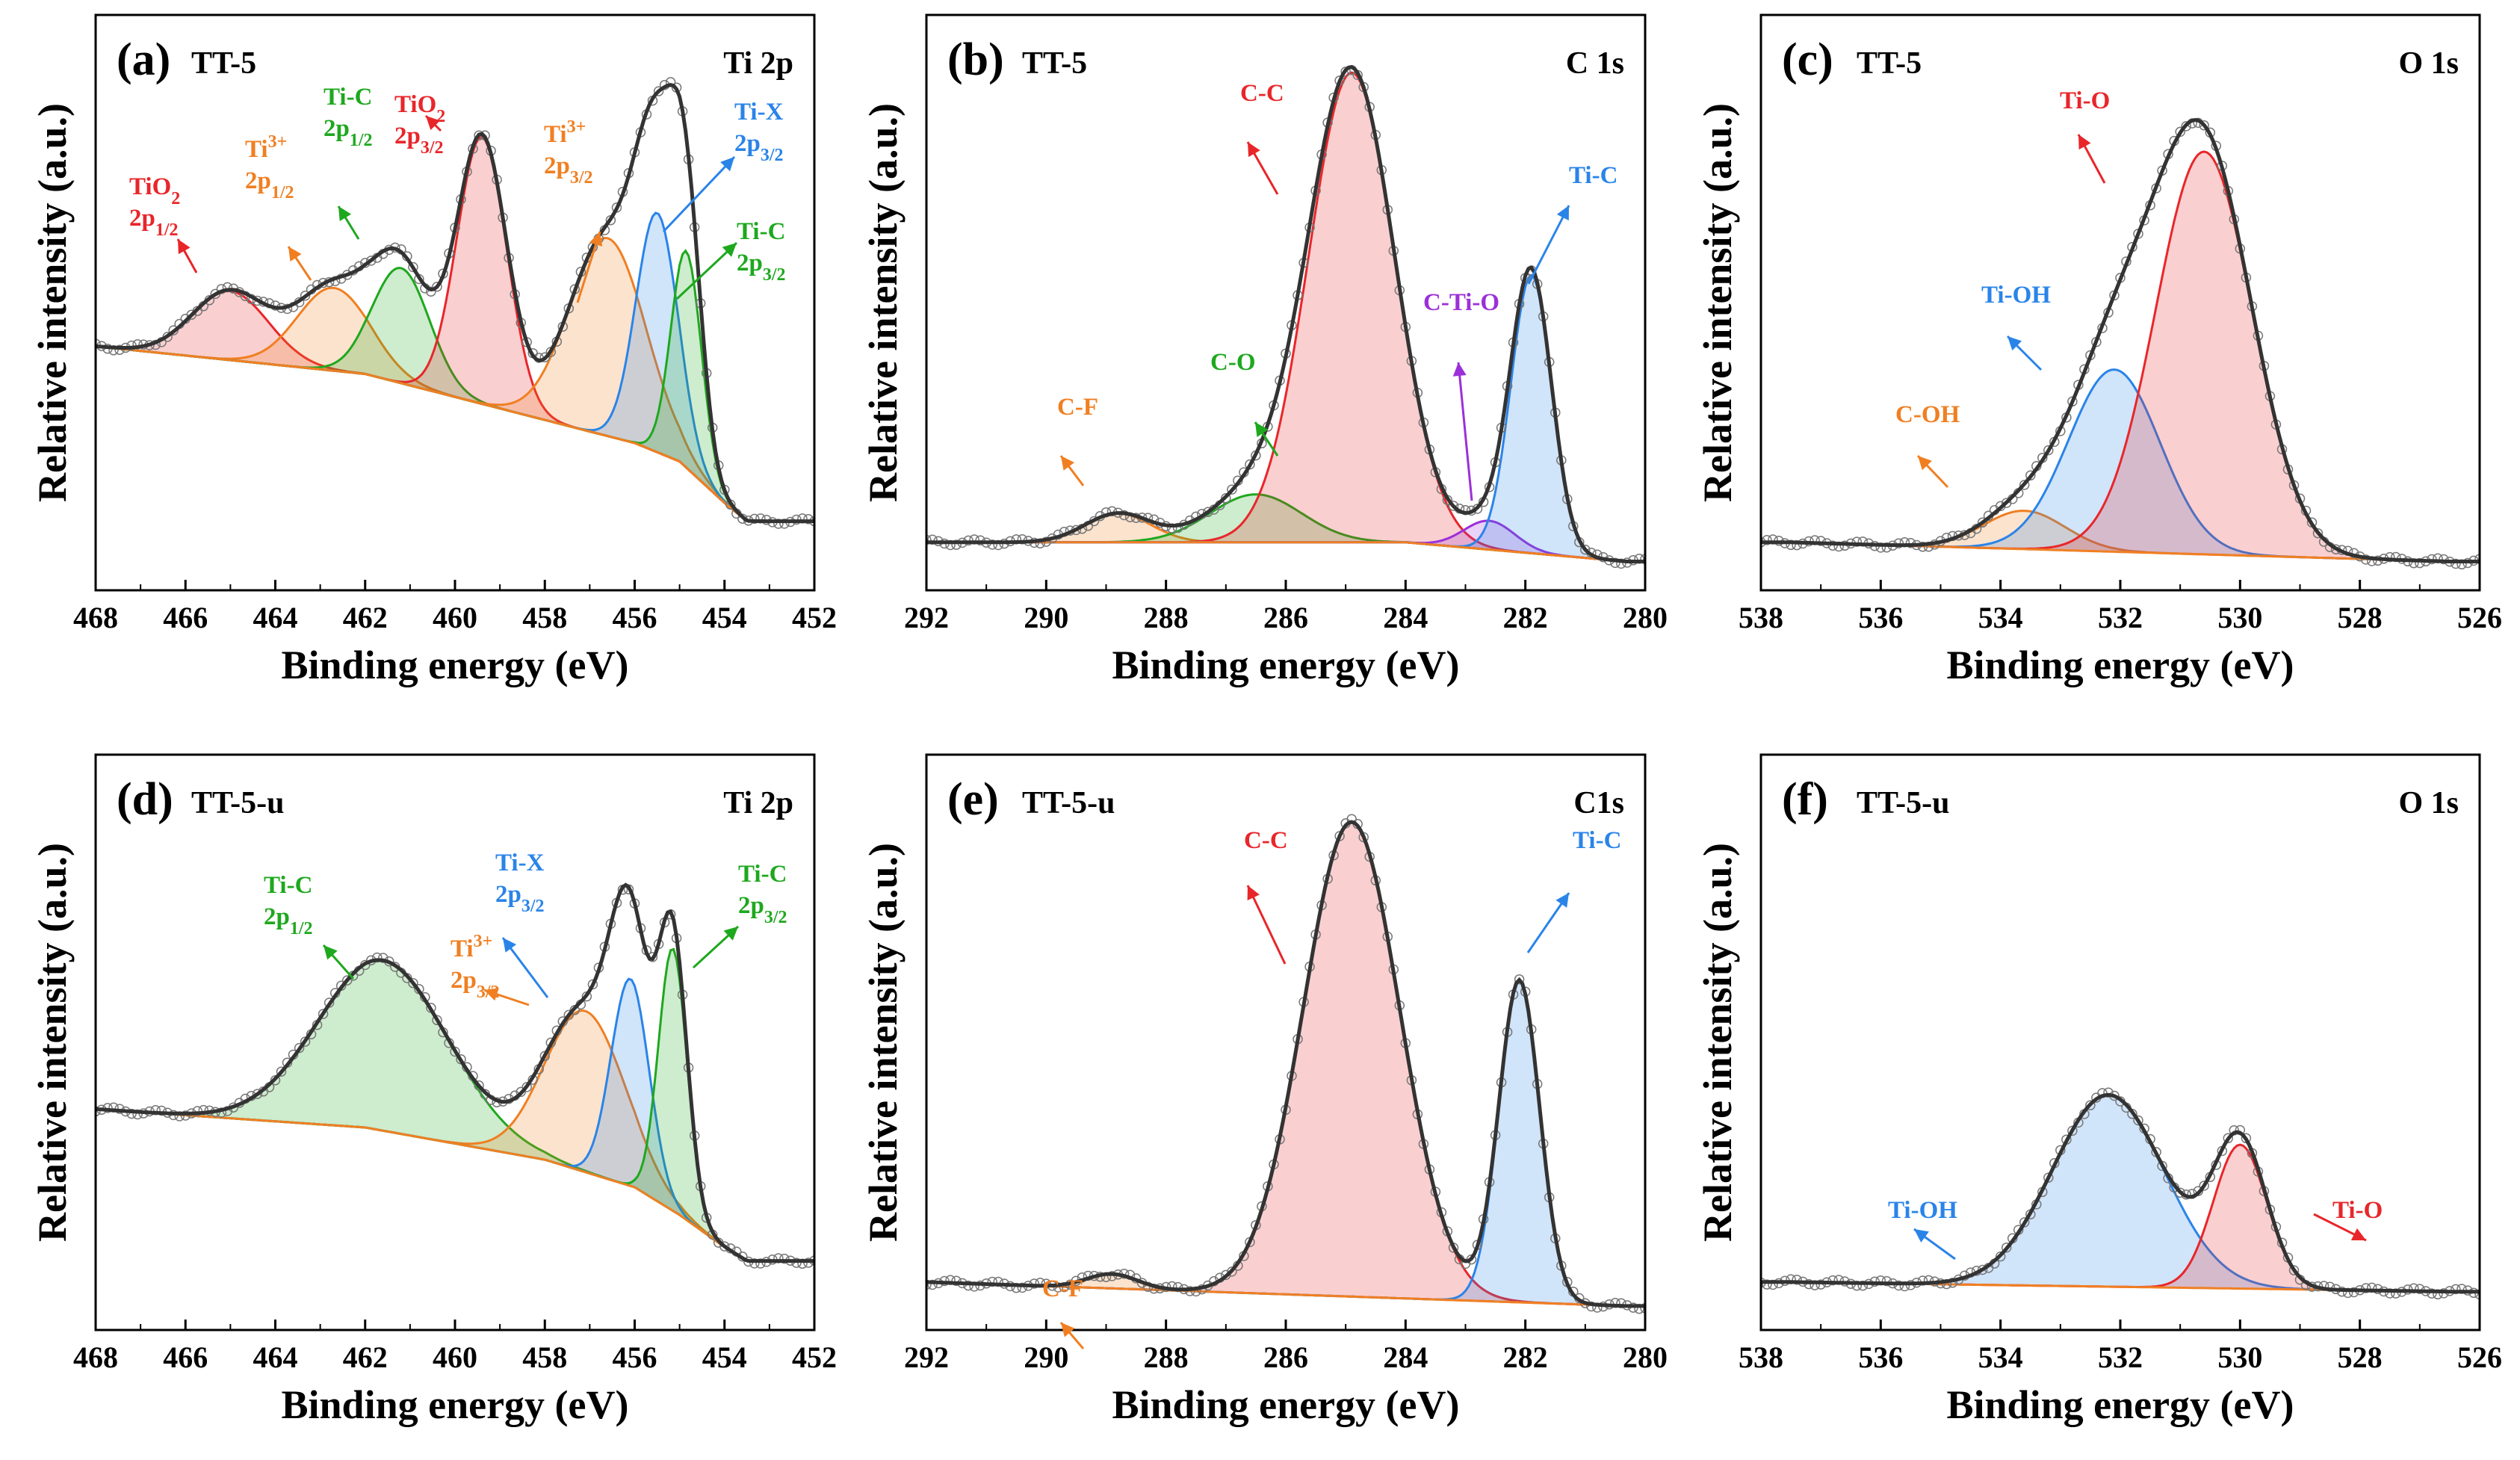 The image size is (2520, 1460). Describe the element at coordinates (926, 1357) in the screenshot. I see `x-tick-label: 292` at that location.